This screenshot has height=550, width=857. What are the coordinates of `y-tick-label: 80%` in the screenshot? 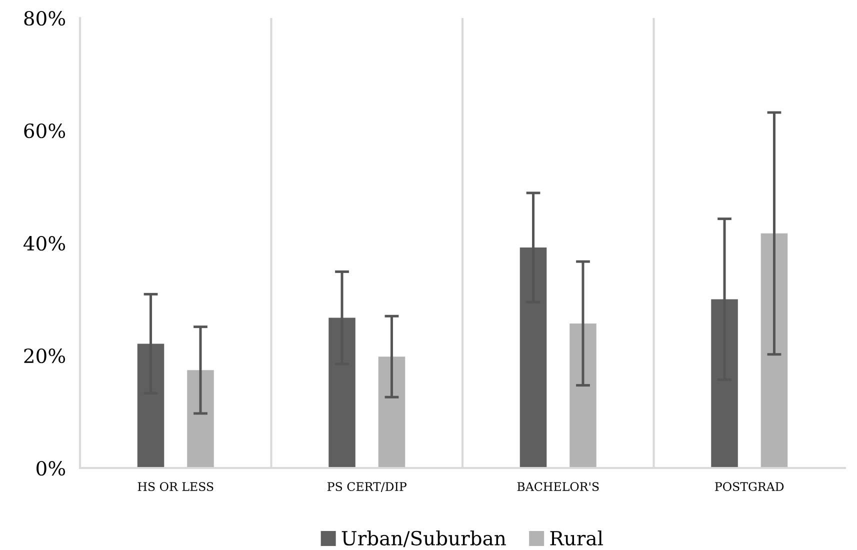 It's located at (45, 18).